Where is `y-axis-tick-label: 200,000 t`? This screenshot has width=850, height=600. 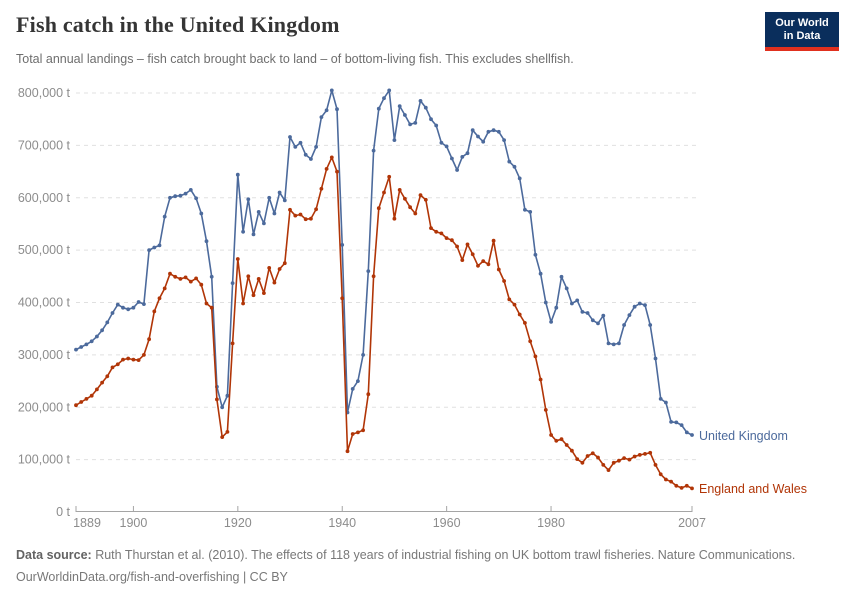
y-axis-tick-label: 200,000 t is located at coordinates (44, 407).